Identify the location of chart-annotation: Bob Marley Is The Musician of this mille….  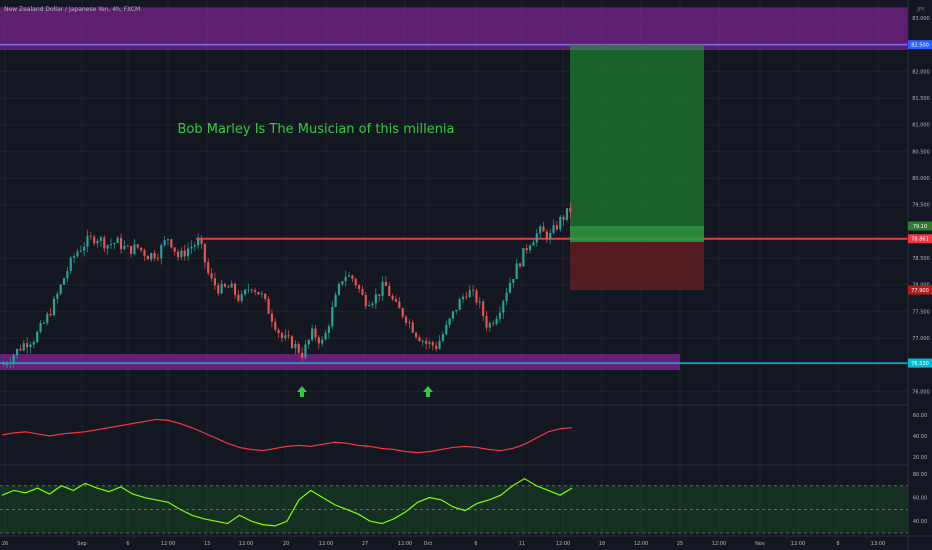
(315, 129).